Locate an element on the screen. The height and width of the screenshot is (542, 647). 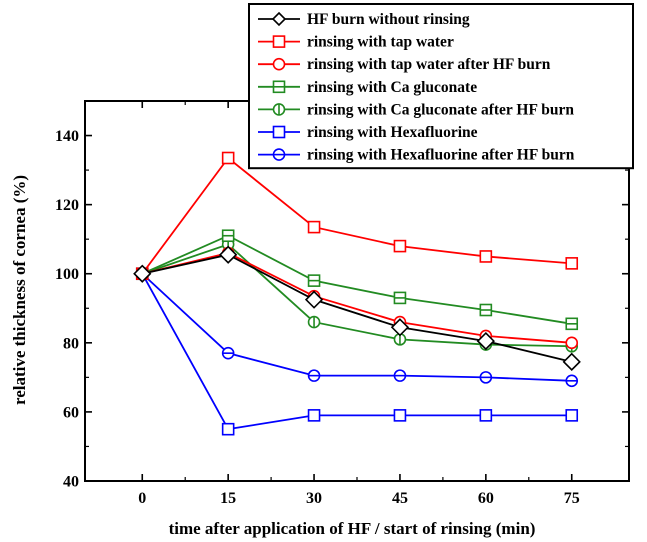
legend-label: rinsing with Hexafluorine is located at coordinates (392, 132).